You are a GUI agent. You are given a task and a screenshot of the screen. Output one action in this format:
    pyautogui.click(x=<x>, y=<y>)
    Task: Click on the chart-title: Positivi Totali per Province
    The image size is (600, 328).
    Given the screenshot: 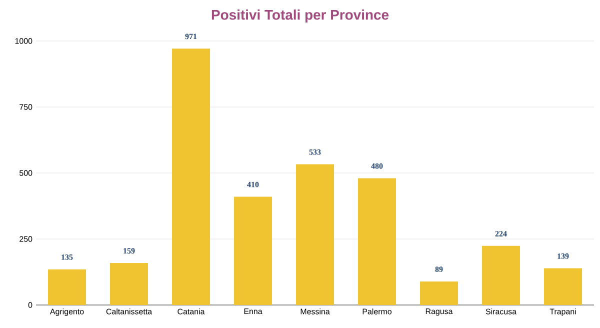 What is the action you would take?
    pyautogui.click(x=300, y=16)
    